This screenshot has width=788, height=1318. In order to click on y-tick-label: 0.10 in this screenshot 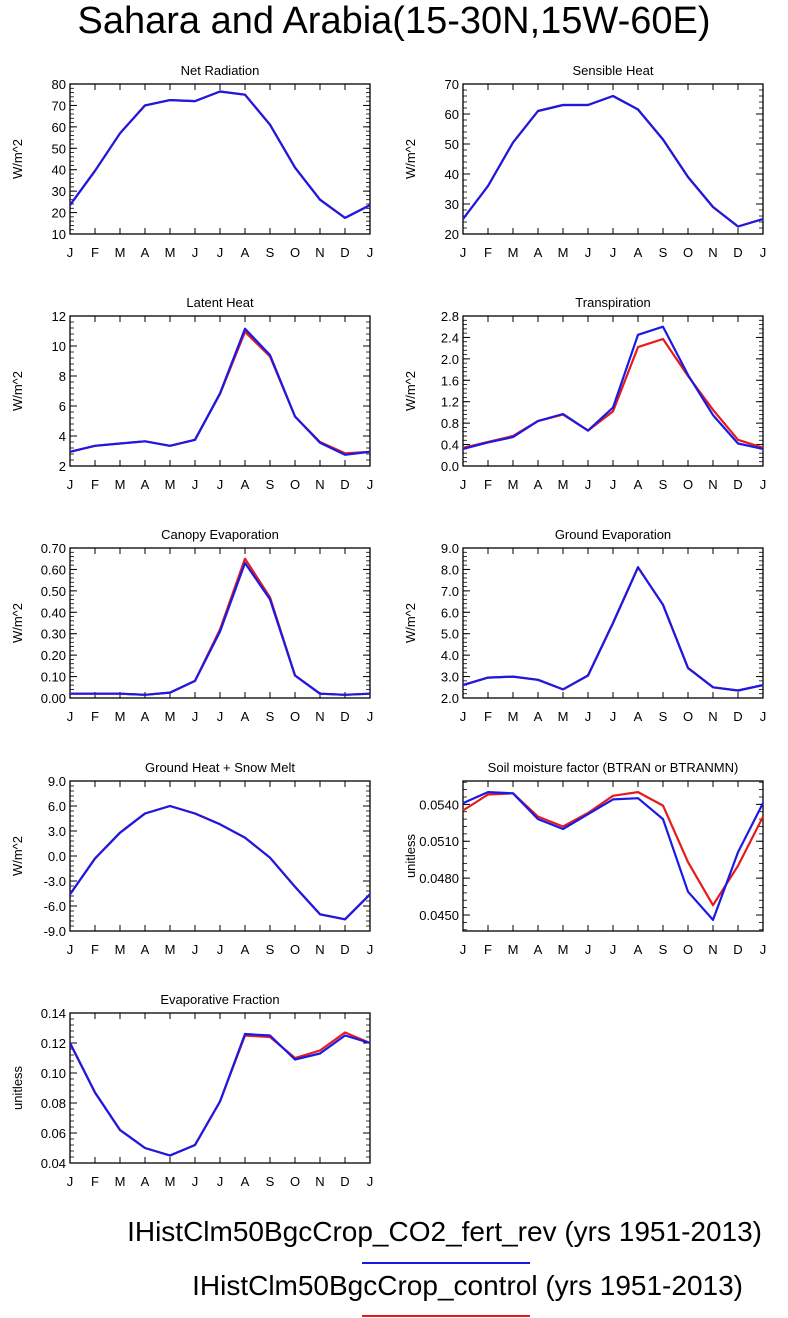, I will do `click(53, 677)`.